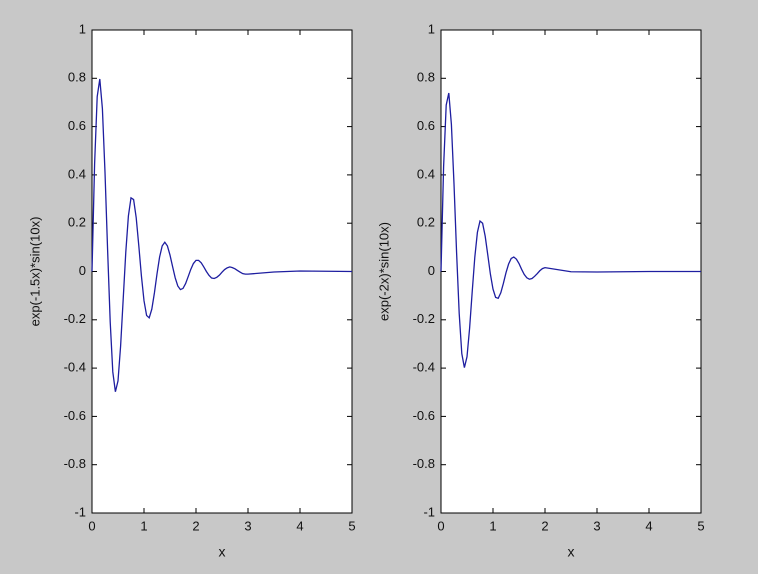 This screenshot has width=758, height=574. I want to click on y-axis-label: exp(-1.5x)*sin(10x), so click(34, 272).